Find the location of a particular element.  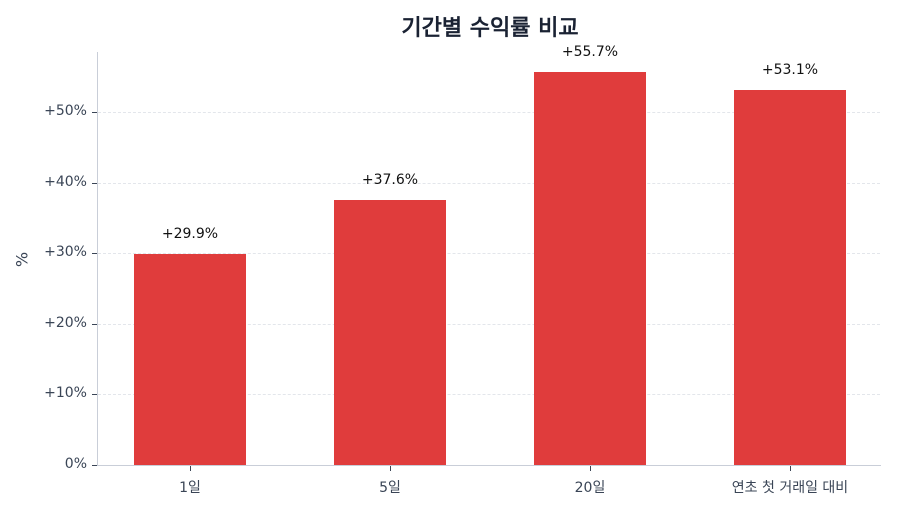

y-tick-label: +10% is located at coordinates (65, 393).